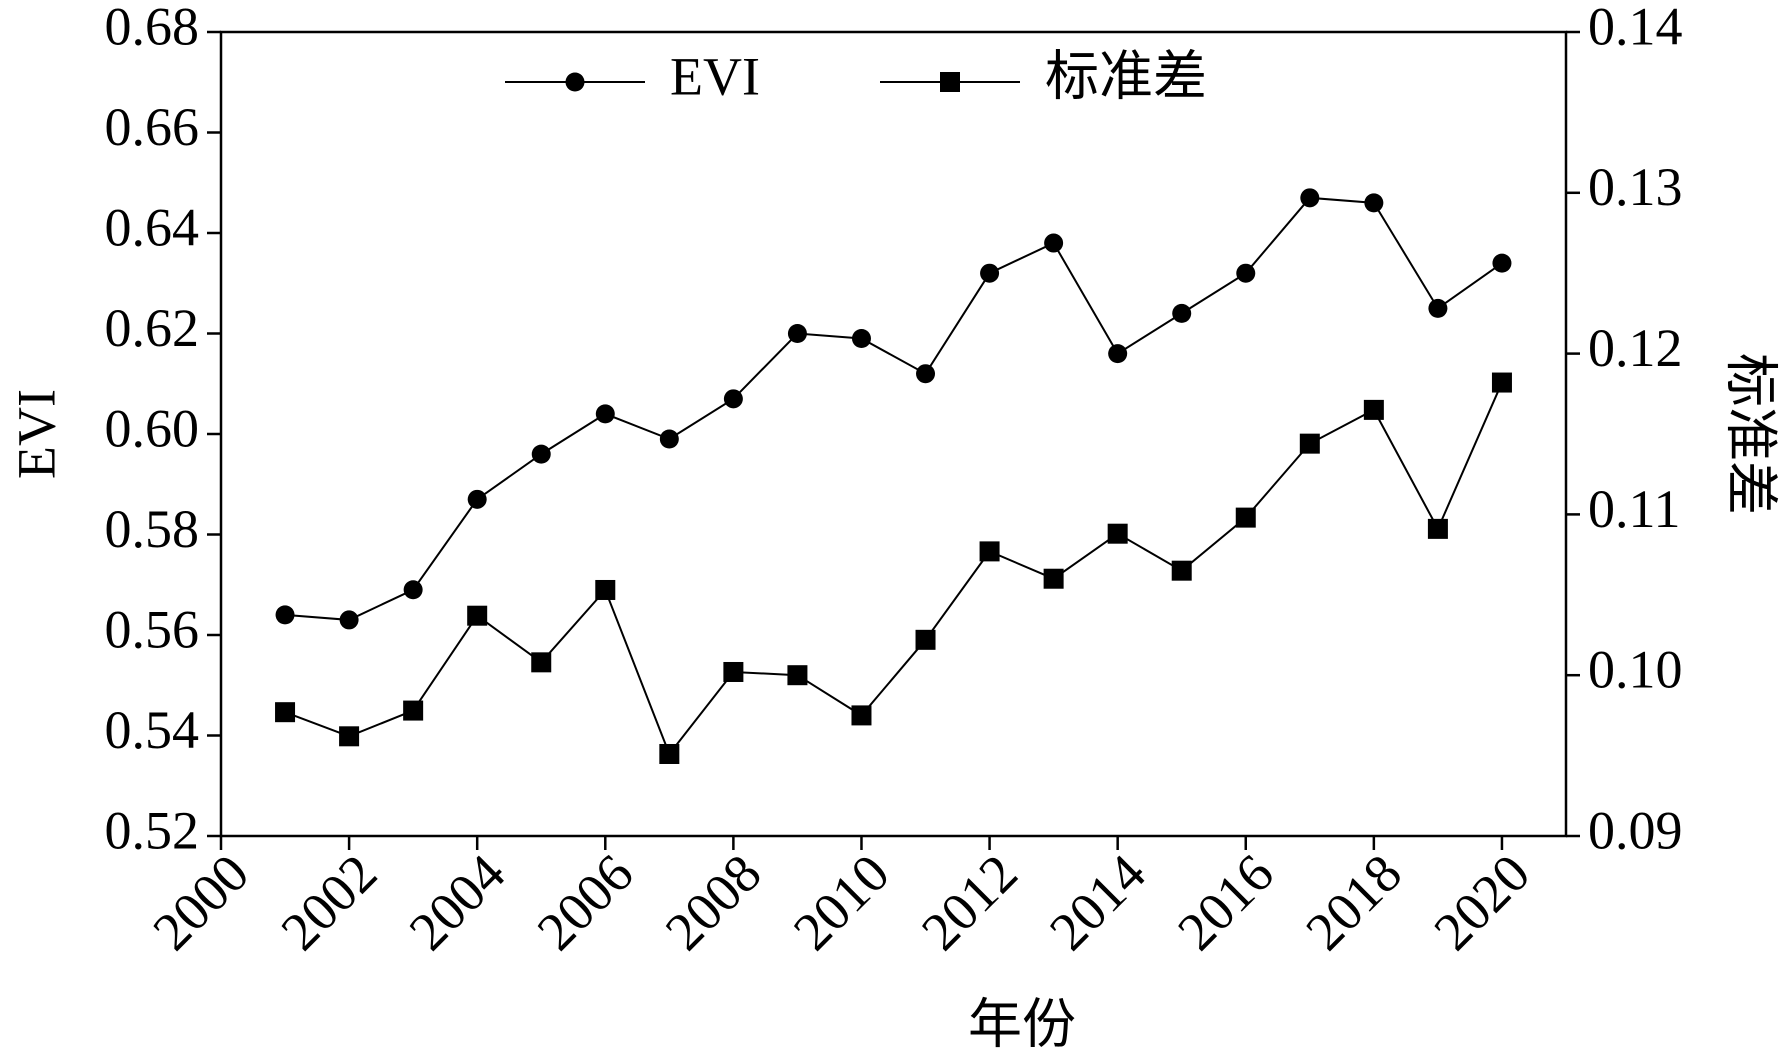 The height and width of the screenshot is (1063, 1783). What do you see at coordinates (152, 529) in the screenshot?
I see `y-tick-label: 0.58` at bounding box center [152, 529].